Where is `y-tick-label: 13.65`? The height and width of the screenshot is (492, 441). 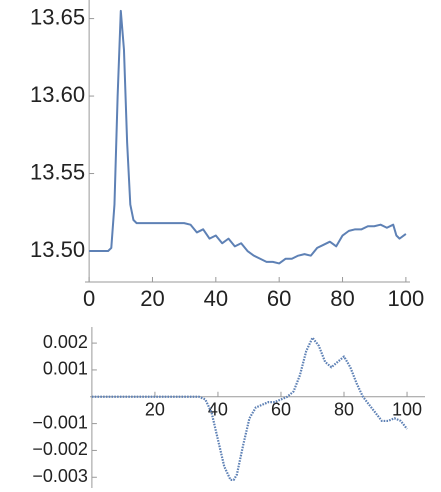 y-tick-label: 13.65 is located at coordinates (57, 16).